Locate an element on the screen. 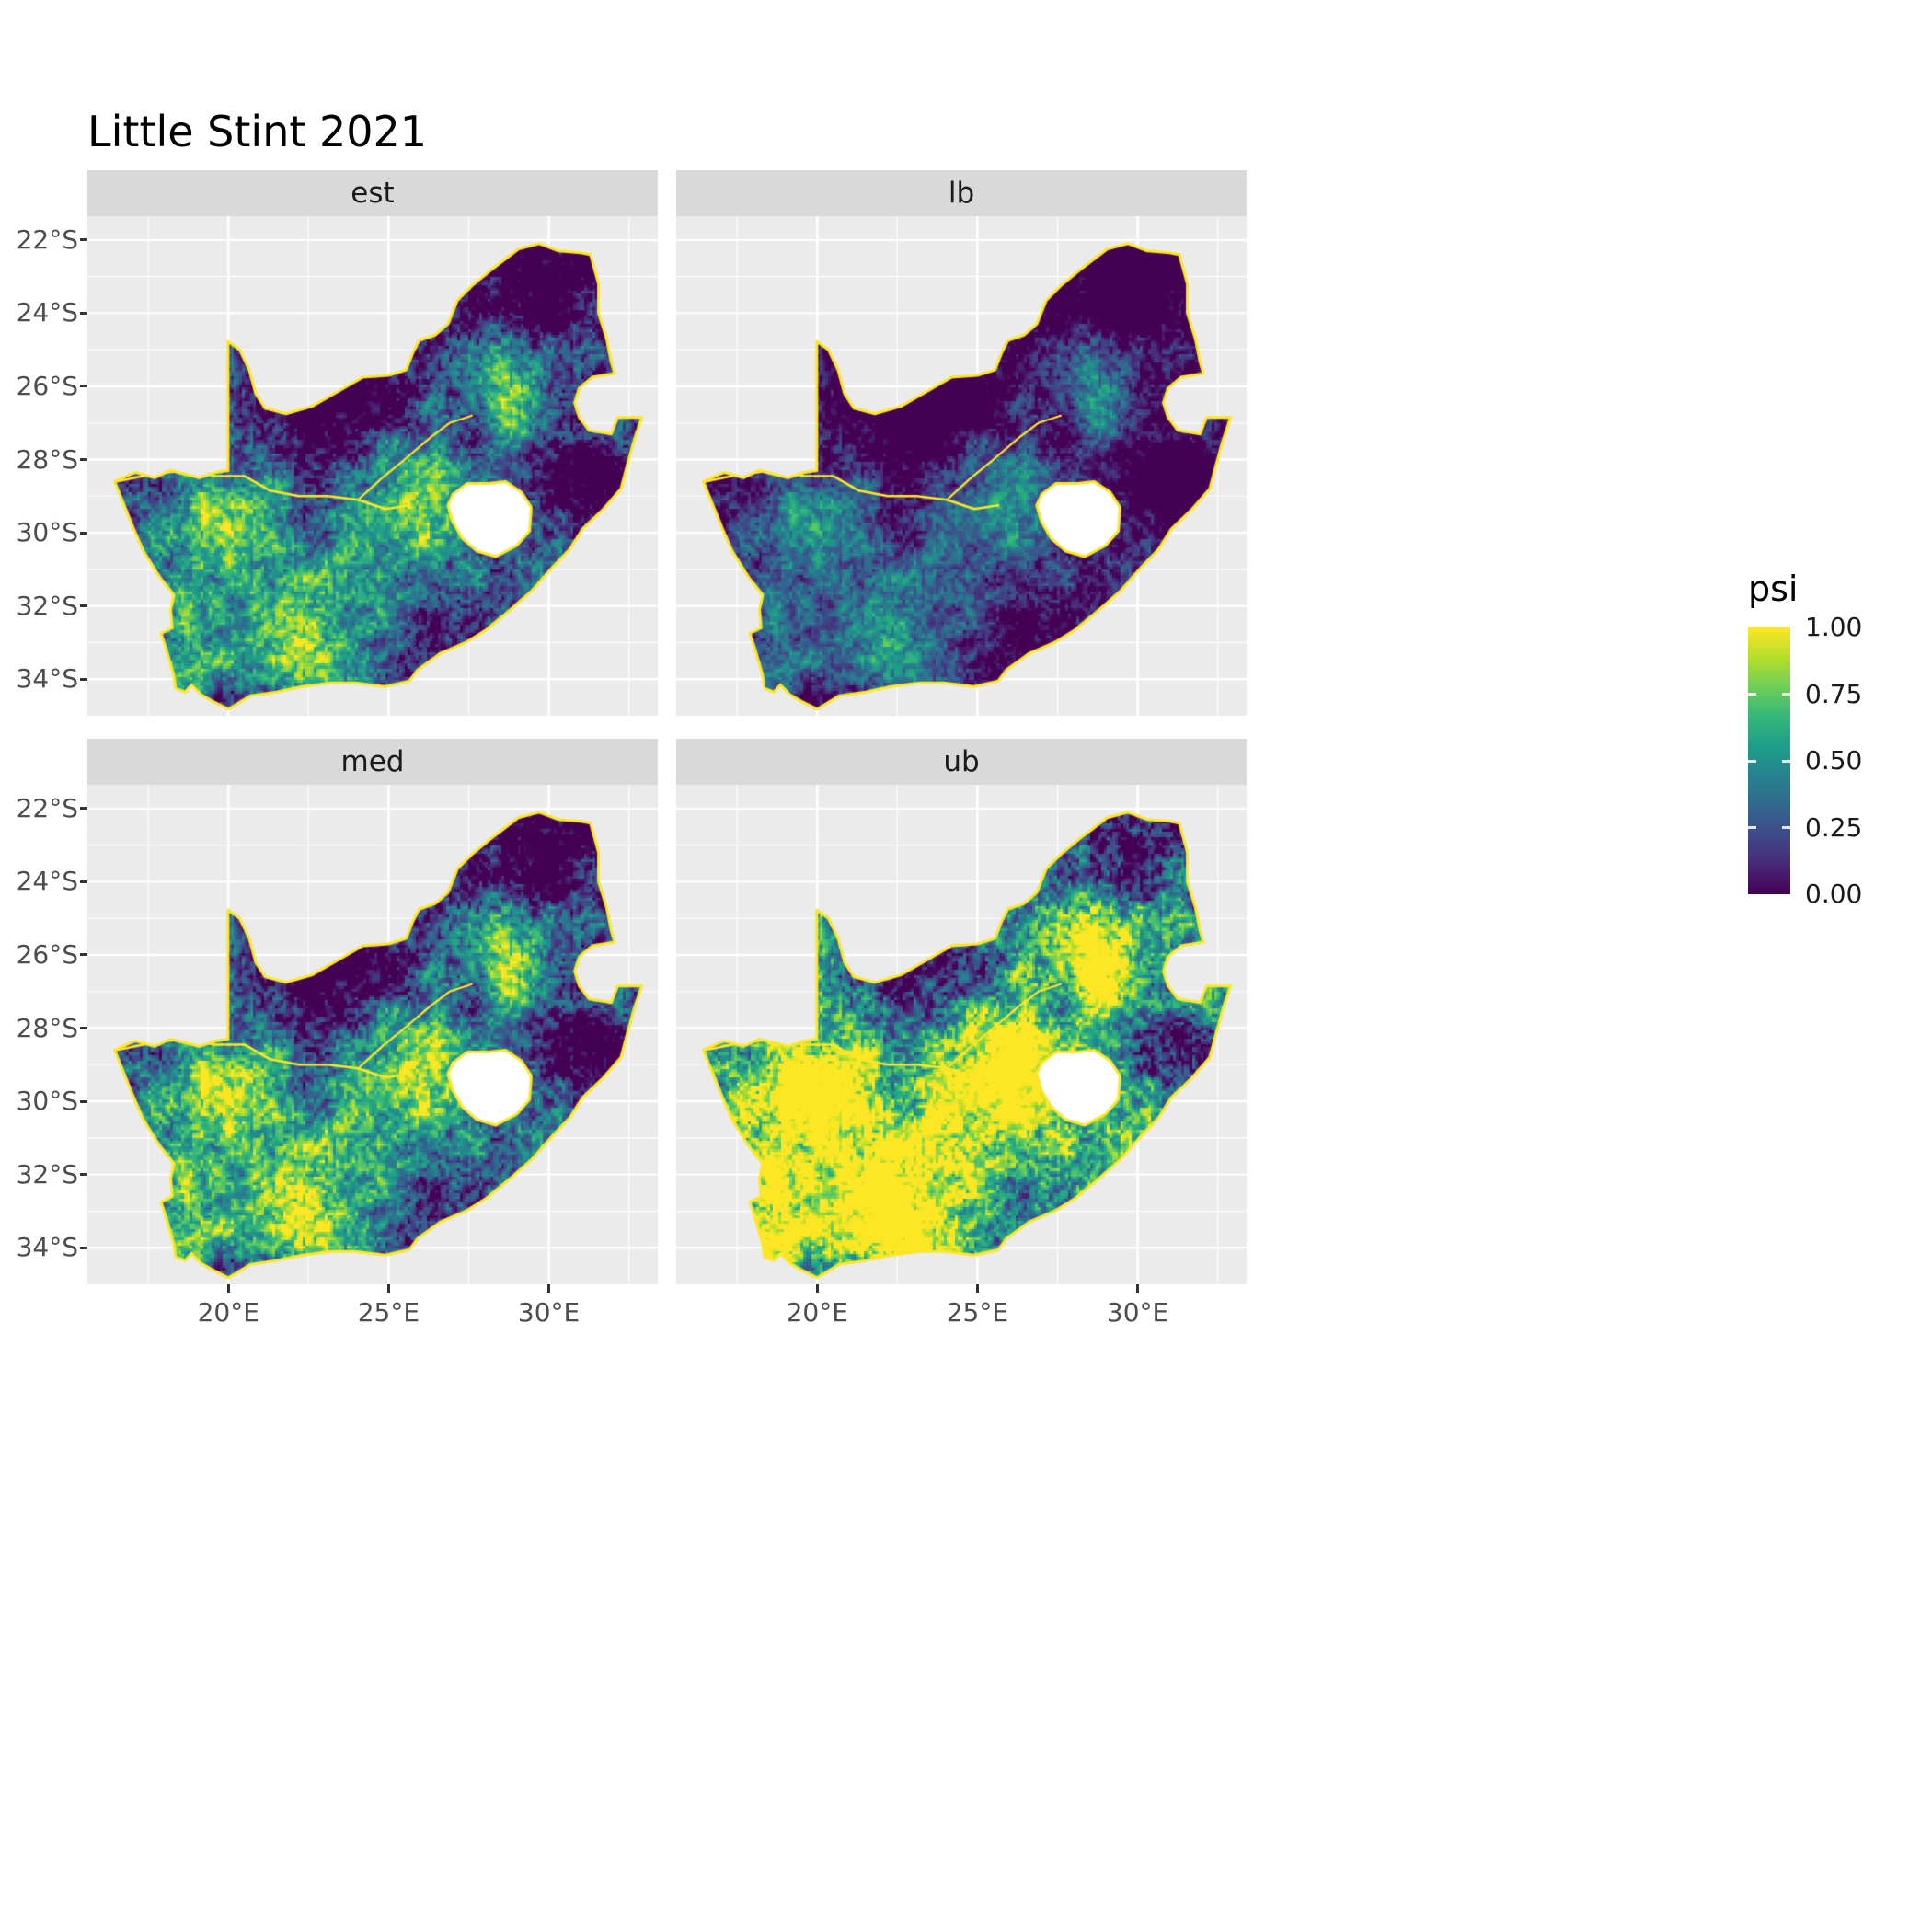  facet-strip-label: ub is located at coordinates (961, 761).